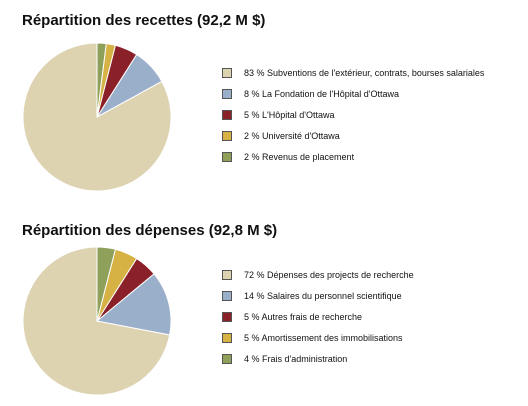 The image size is (528, 406). What do you see at coordinates (329, 275) in the screenshot?
I see `legend-label: 72 % Dépenses des projects de recherche` at bounding box center [329, 275].